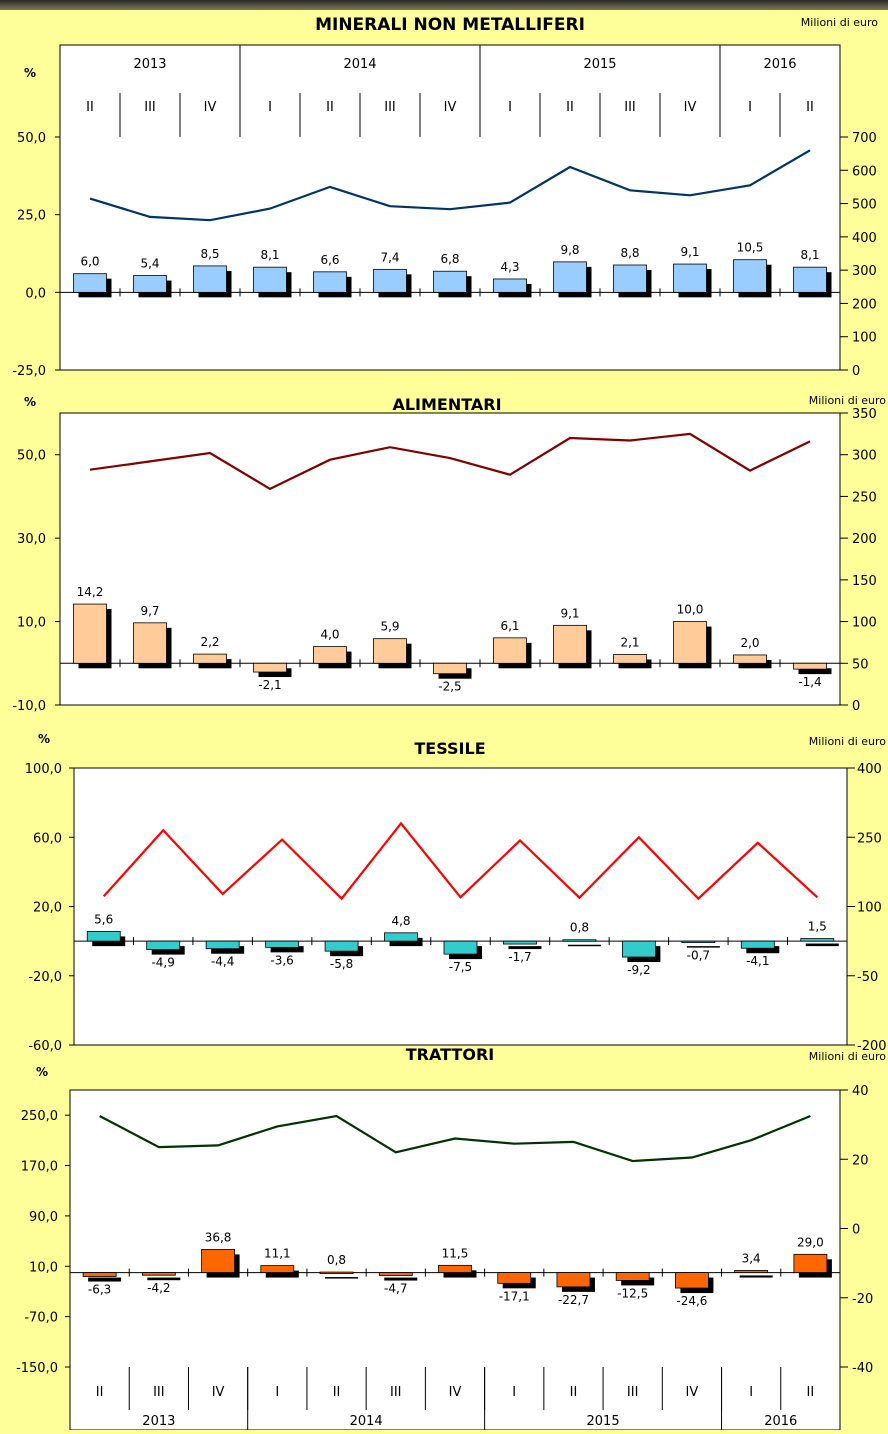 The height and width of the screenshot is (1434, 888). What do you see at coordinates (89, 262) in the screenshot?
I see `bar-data-label: 6,0` at bounding box center [89, 262].